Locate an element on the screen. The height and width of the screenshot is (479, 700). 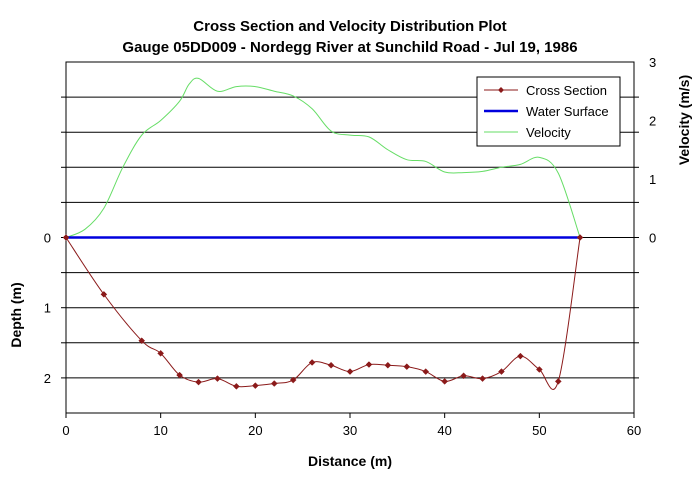
legend: Cross Section Water Surface Velocity is located at coordinates (548, 111).